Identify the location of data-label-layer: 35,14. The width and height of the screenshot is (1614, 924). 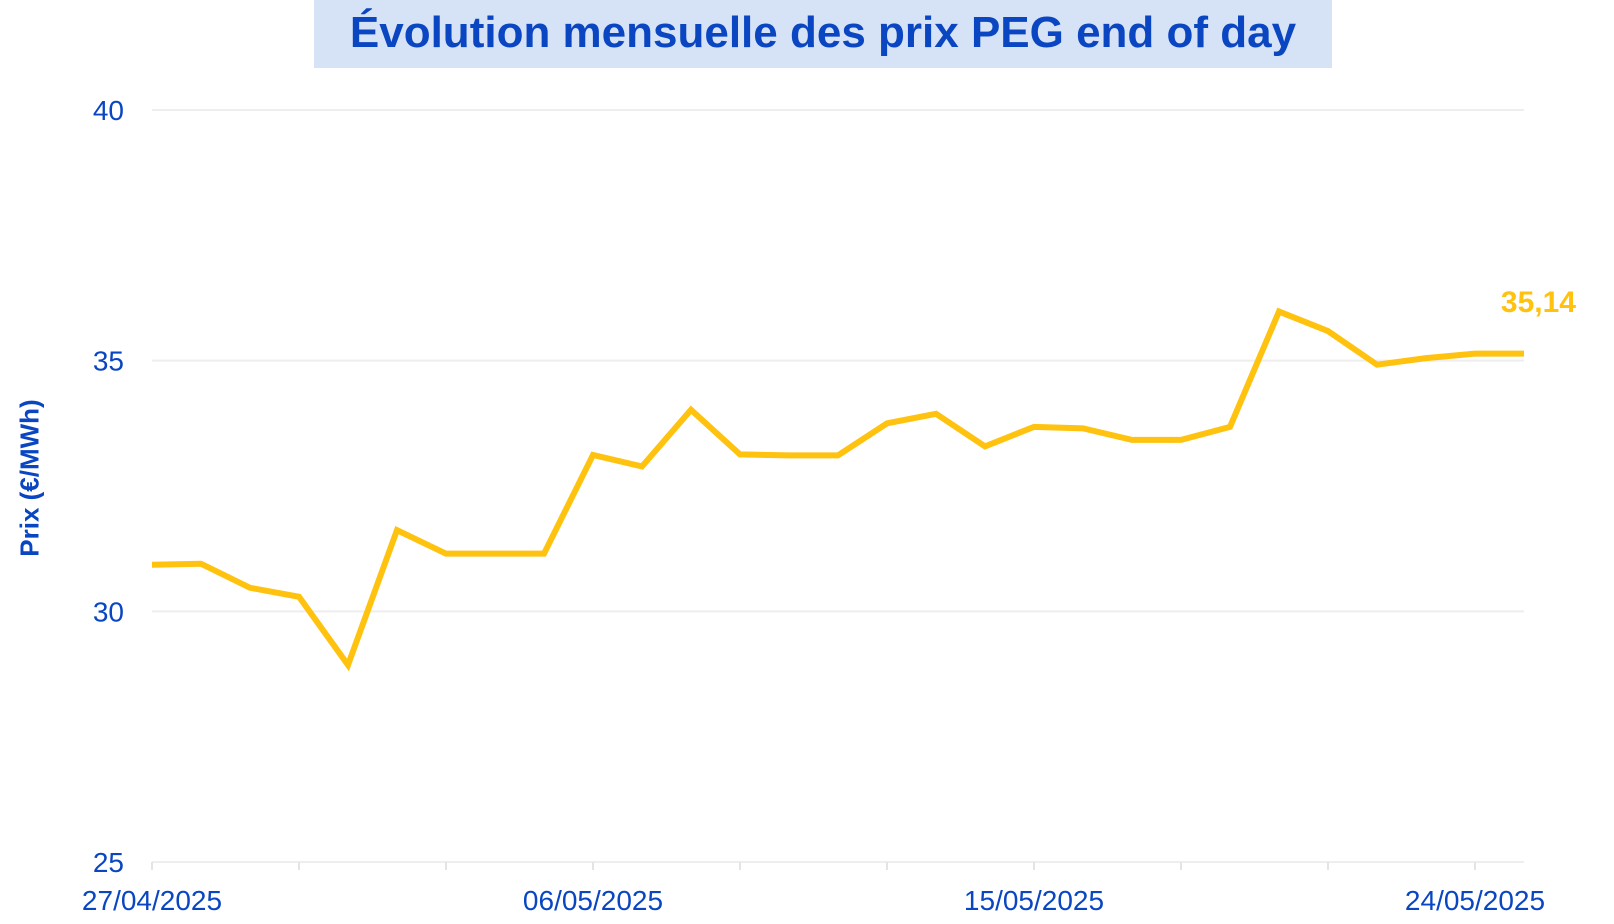
(1538, 302).